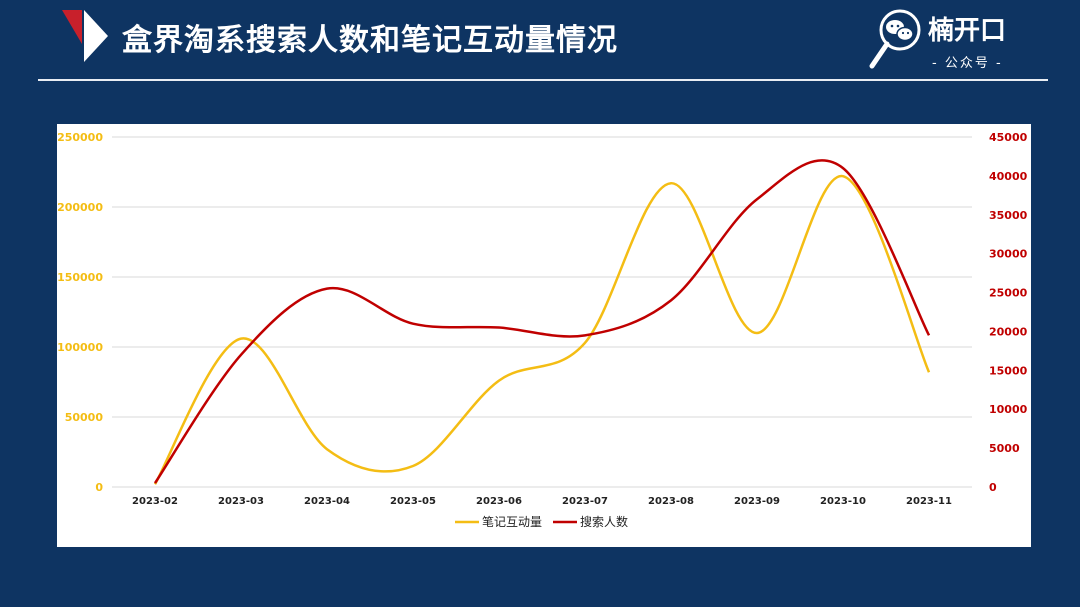 Image resolution: width=1080 pixels, height=607 pixels. I want to click on x-tick-label: 2023-11, so click(929, 501).